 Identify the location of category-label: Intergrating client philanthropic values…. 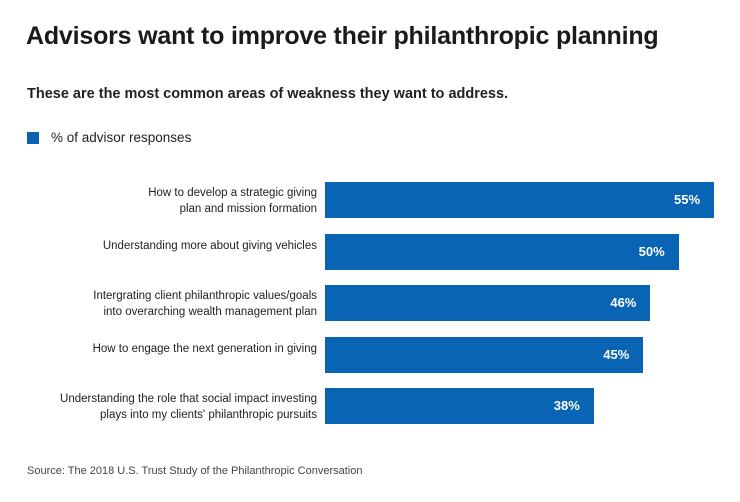
(205, 304).